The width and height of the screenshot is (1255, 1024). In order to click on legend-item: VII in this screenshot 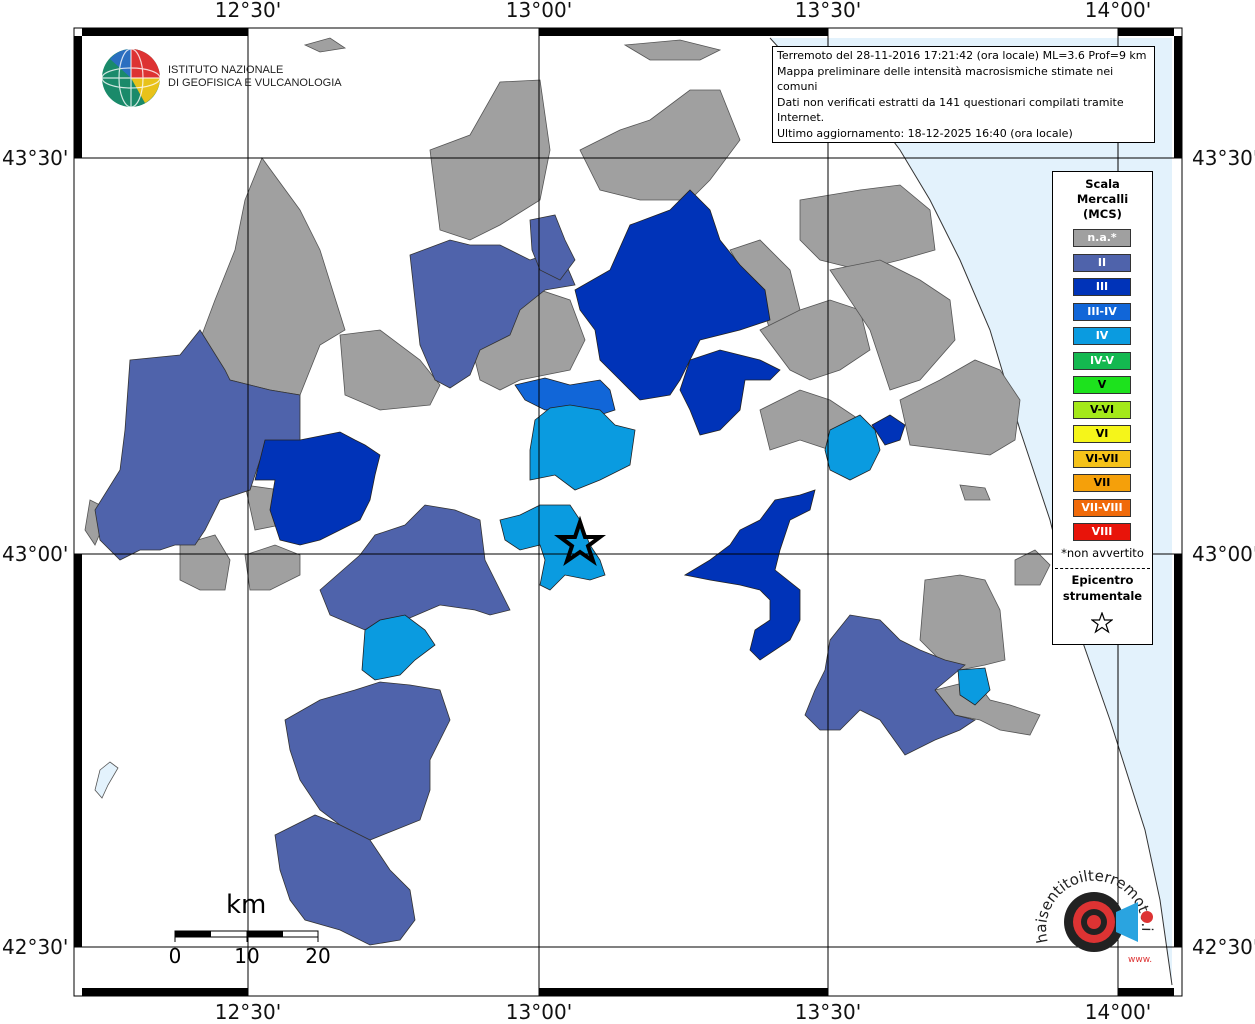, I will do `click(1102, 483)`.